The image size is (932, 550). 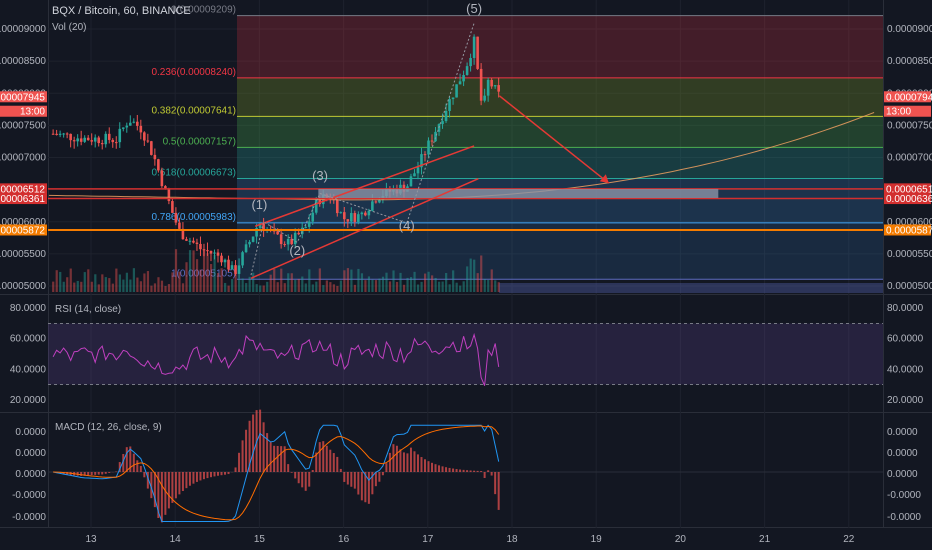 I want to click on fib-level-label: 0.382(0.00007641), so click(x=193, y=110).